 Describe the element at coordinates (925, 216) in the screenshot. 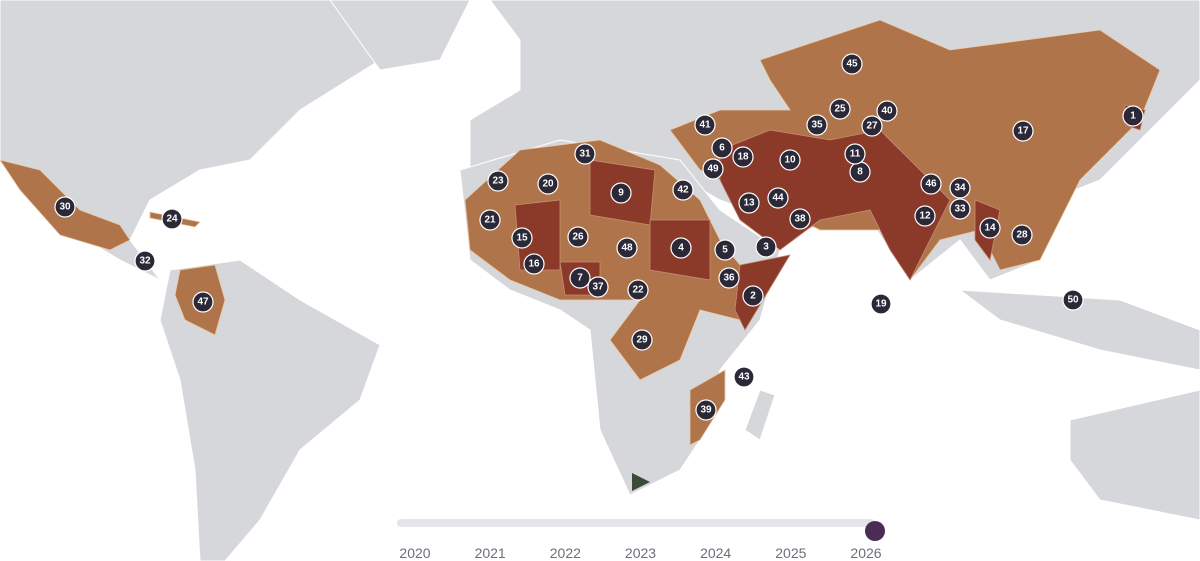

I see `marker: 12` at that location.